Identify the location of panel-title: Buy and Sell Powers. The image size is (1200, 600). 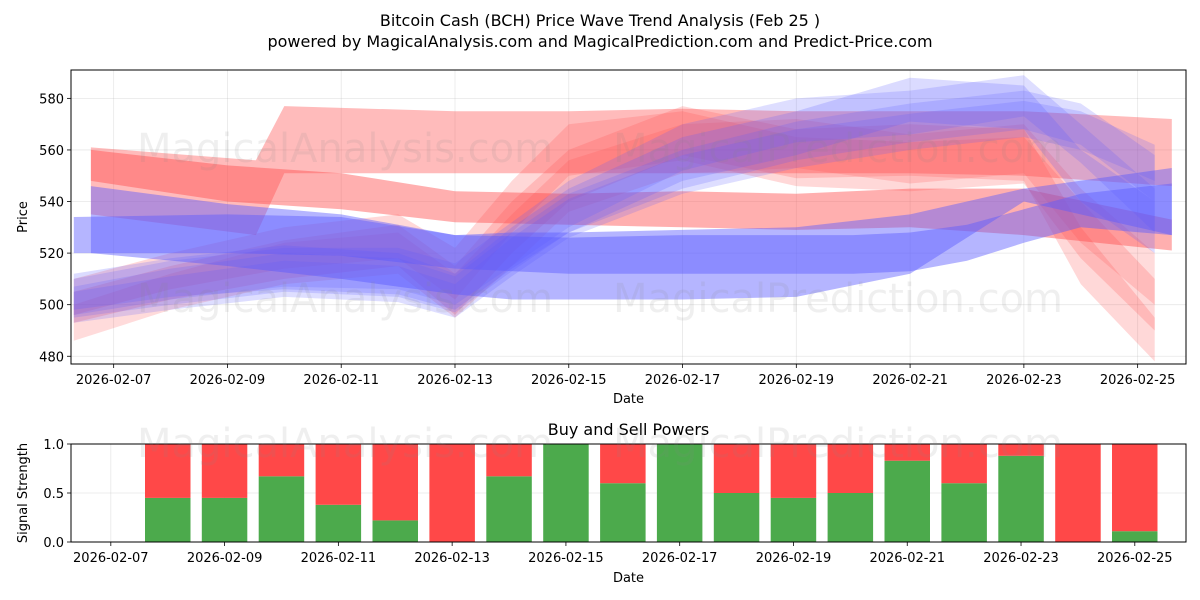
(629, 429).